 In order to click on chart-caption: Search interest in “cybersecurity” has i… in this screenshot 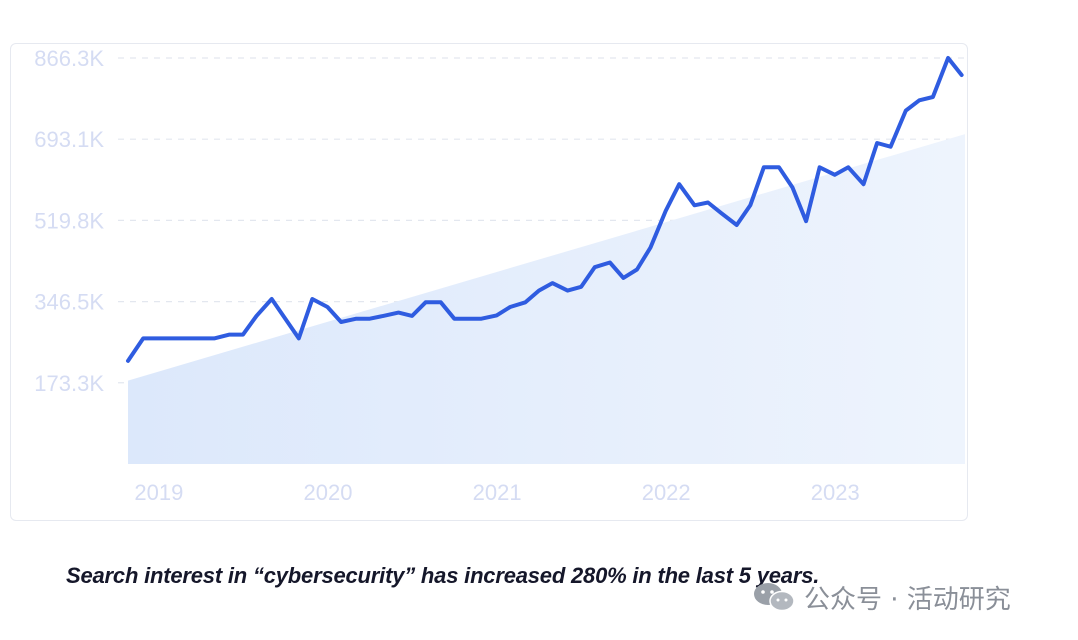, I will do `click(443, 575)`.